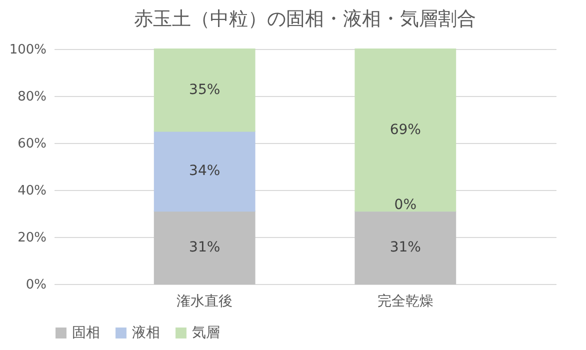 Image resolution: width=586 pixels, height=350 pixels. What do you see at coordinates (86, 333) in the screenshot?
I see `legend-label: 固相` at bounding box center [86, 333].